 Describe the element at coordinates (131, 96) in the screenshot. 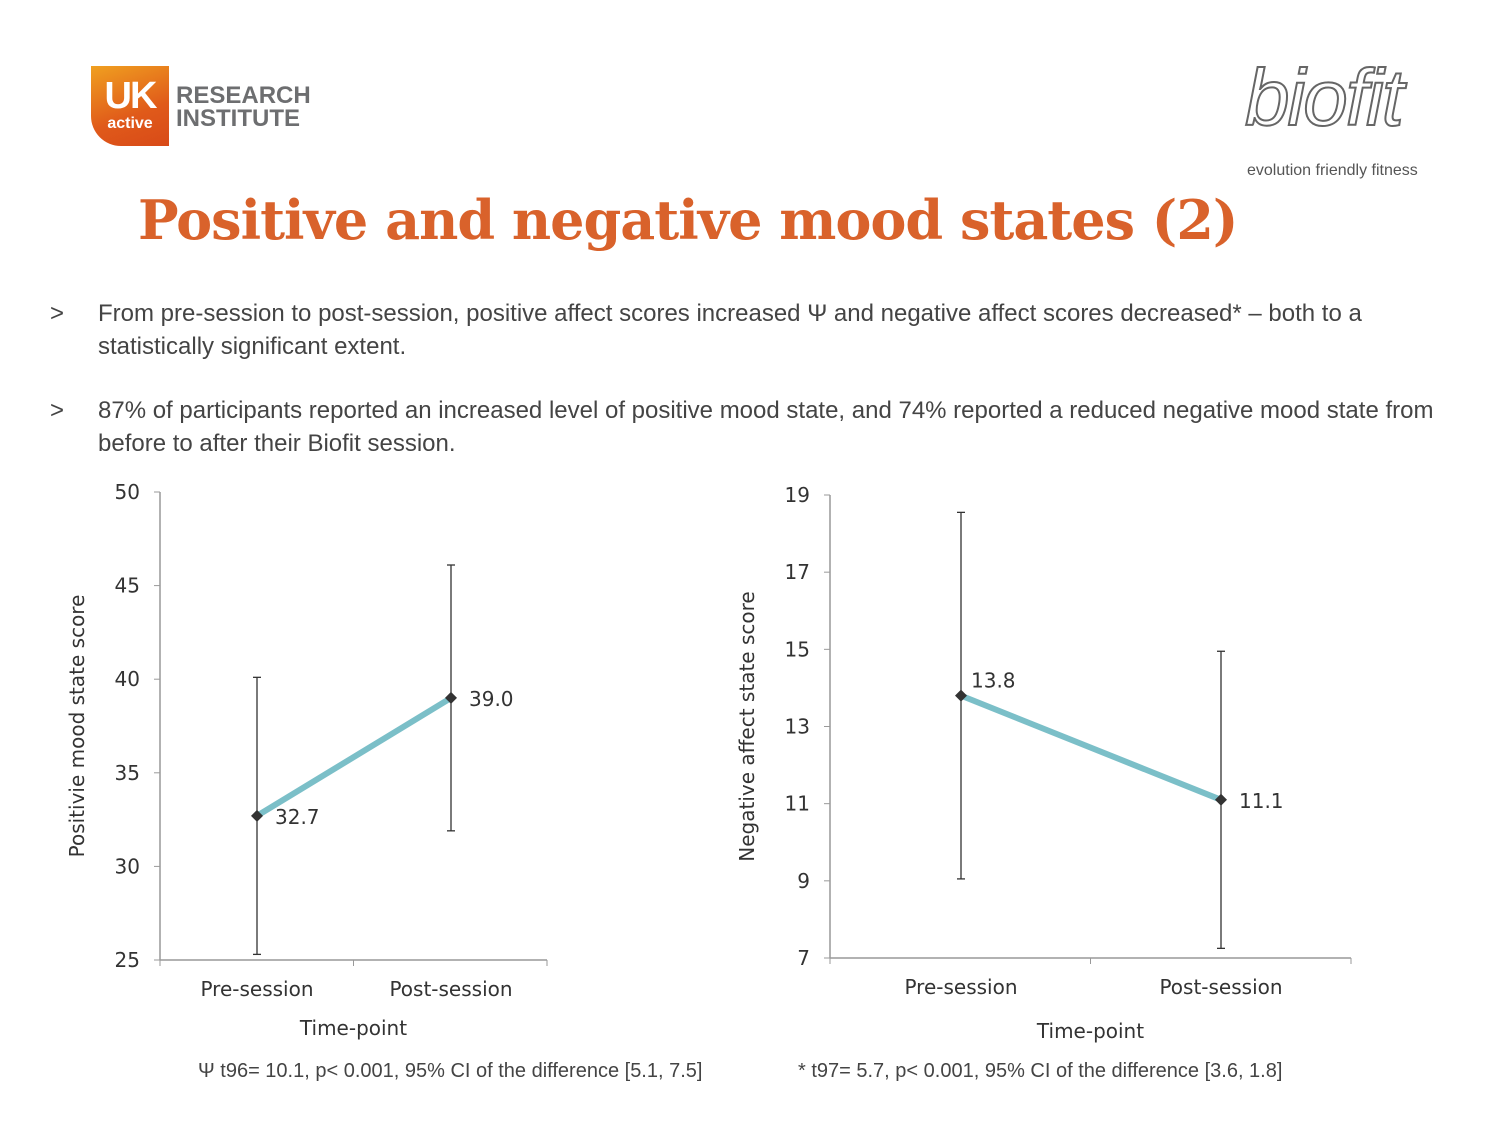

I see `logo-uk-text: UK` at that location.